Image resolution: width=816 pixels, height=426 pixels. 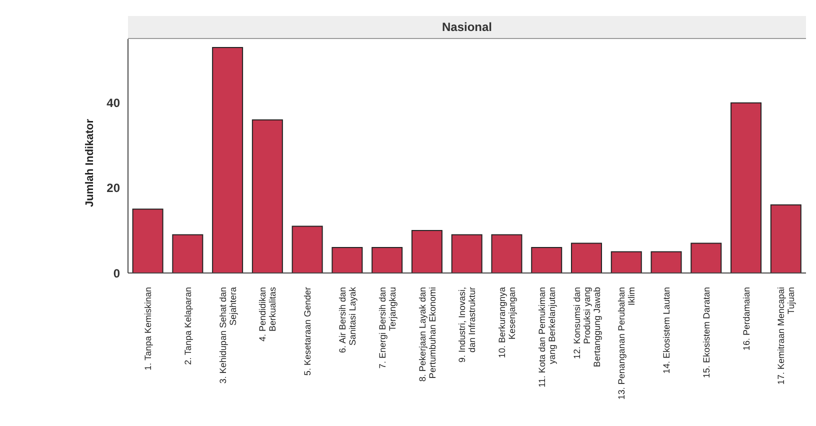 I want to click on x-tick-label: 3. Kehidupan Sehat dan Sejahtera, so click(x=228, y=335).